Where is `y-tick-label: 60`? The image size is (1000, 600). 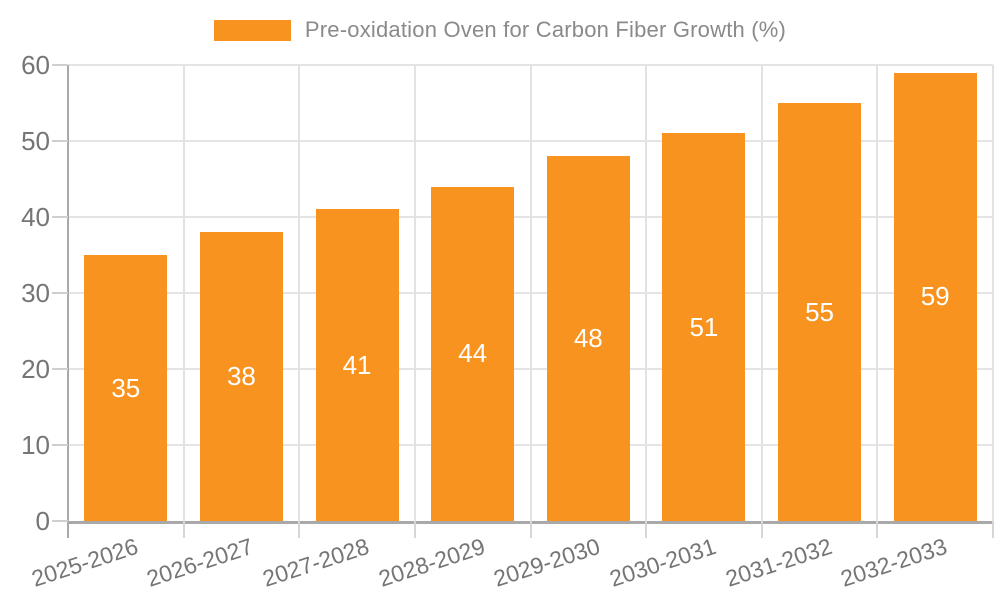 y-tick-label: 60 is located at coordinates (35, 65).